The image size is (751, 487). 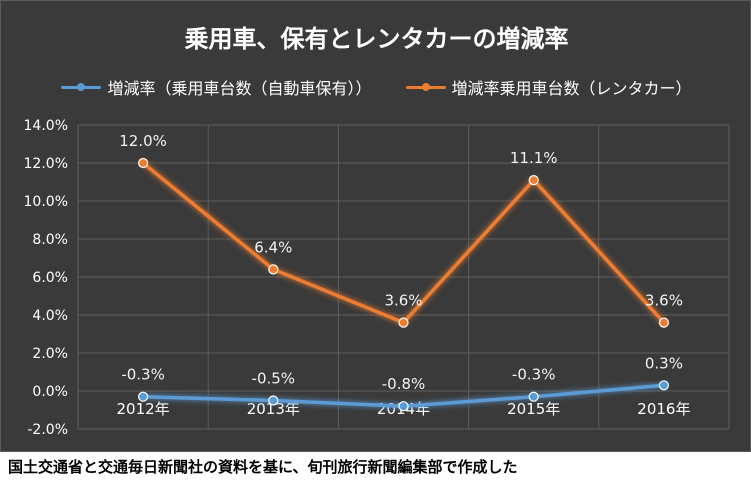 I want to click on y-tick-label: 10.0%, so click(x=46, y=202).